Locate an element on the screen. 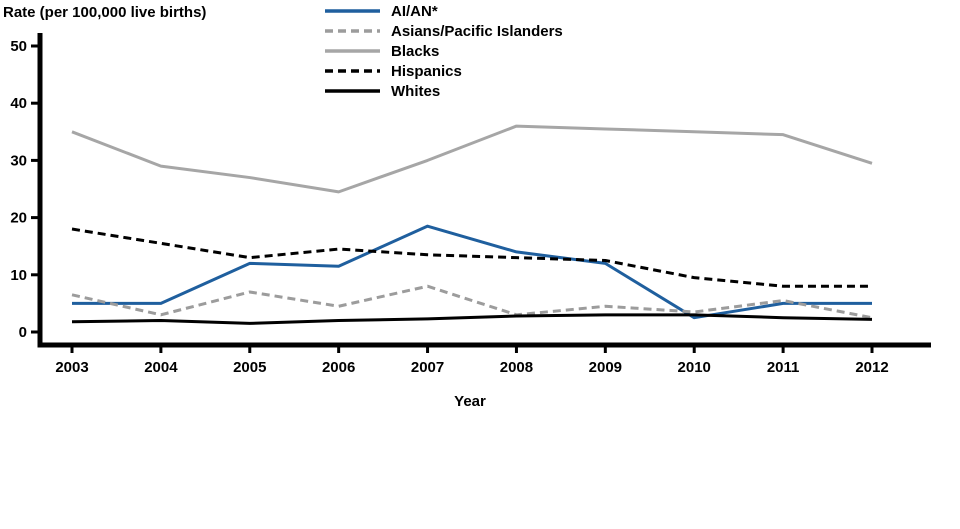 This screenshot has width=960, height=529. legend-line-ai-an-icon is located at coordinates (352, 11).